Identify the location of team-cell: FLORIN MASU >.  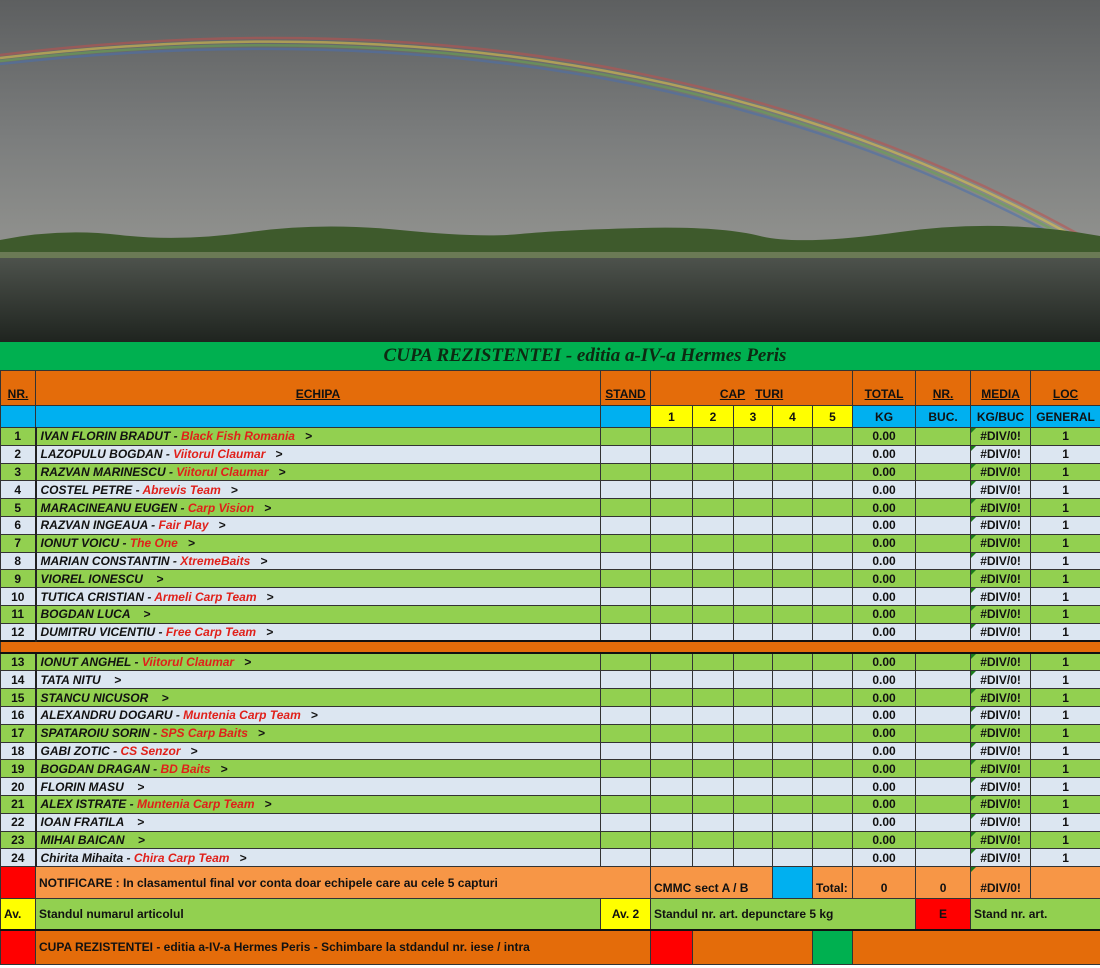
(317, 786).